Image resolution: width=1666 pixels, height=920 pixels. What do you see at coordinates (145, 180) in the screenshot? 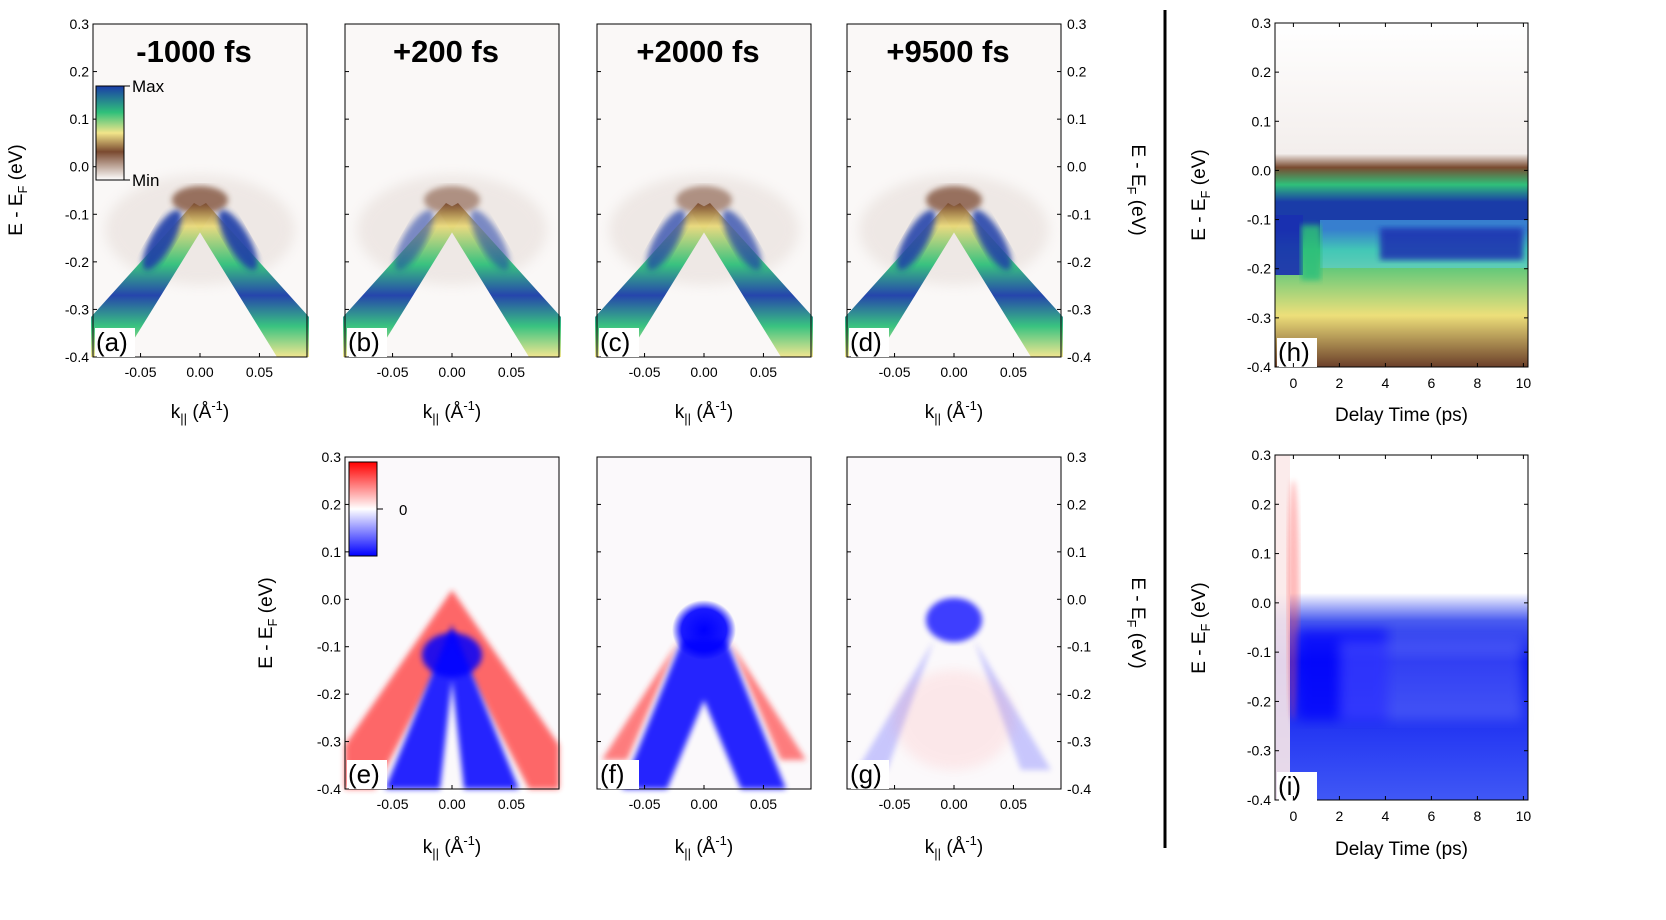
I see `colorbar-min-label: Min` at bounding box center [145, 180].